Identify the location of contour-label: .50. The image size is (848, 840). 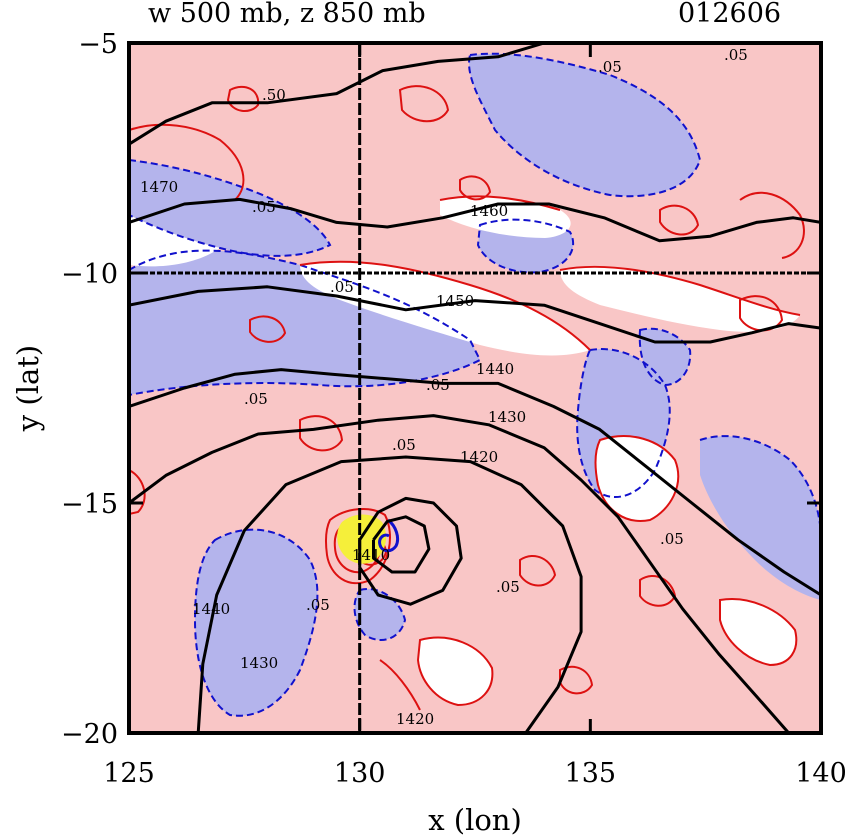
(274, 95).